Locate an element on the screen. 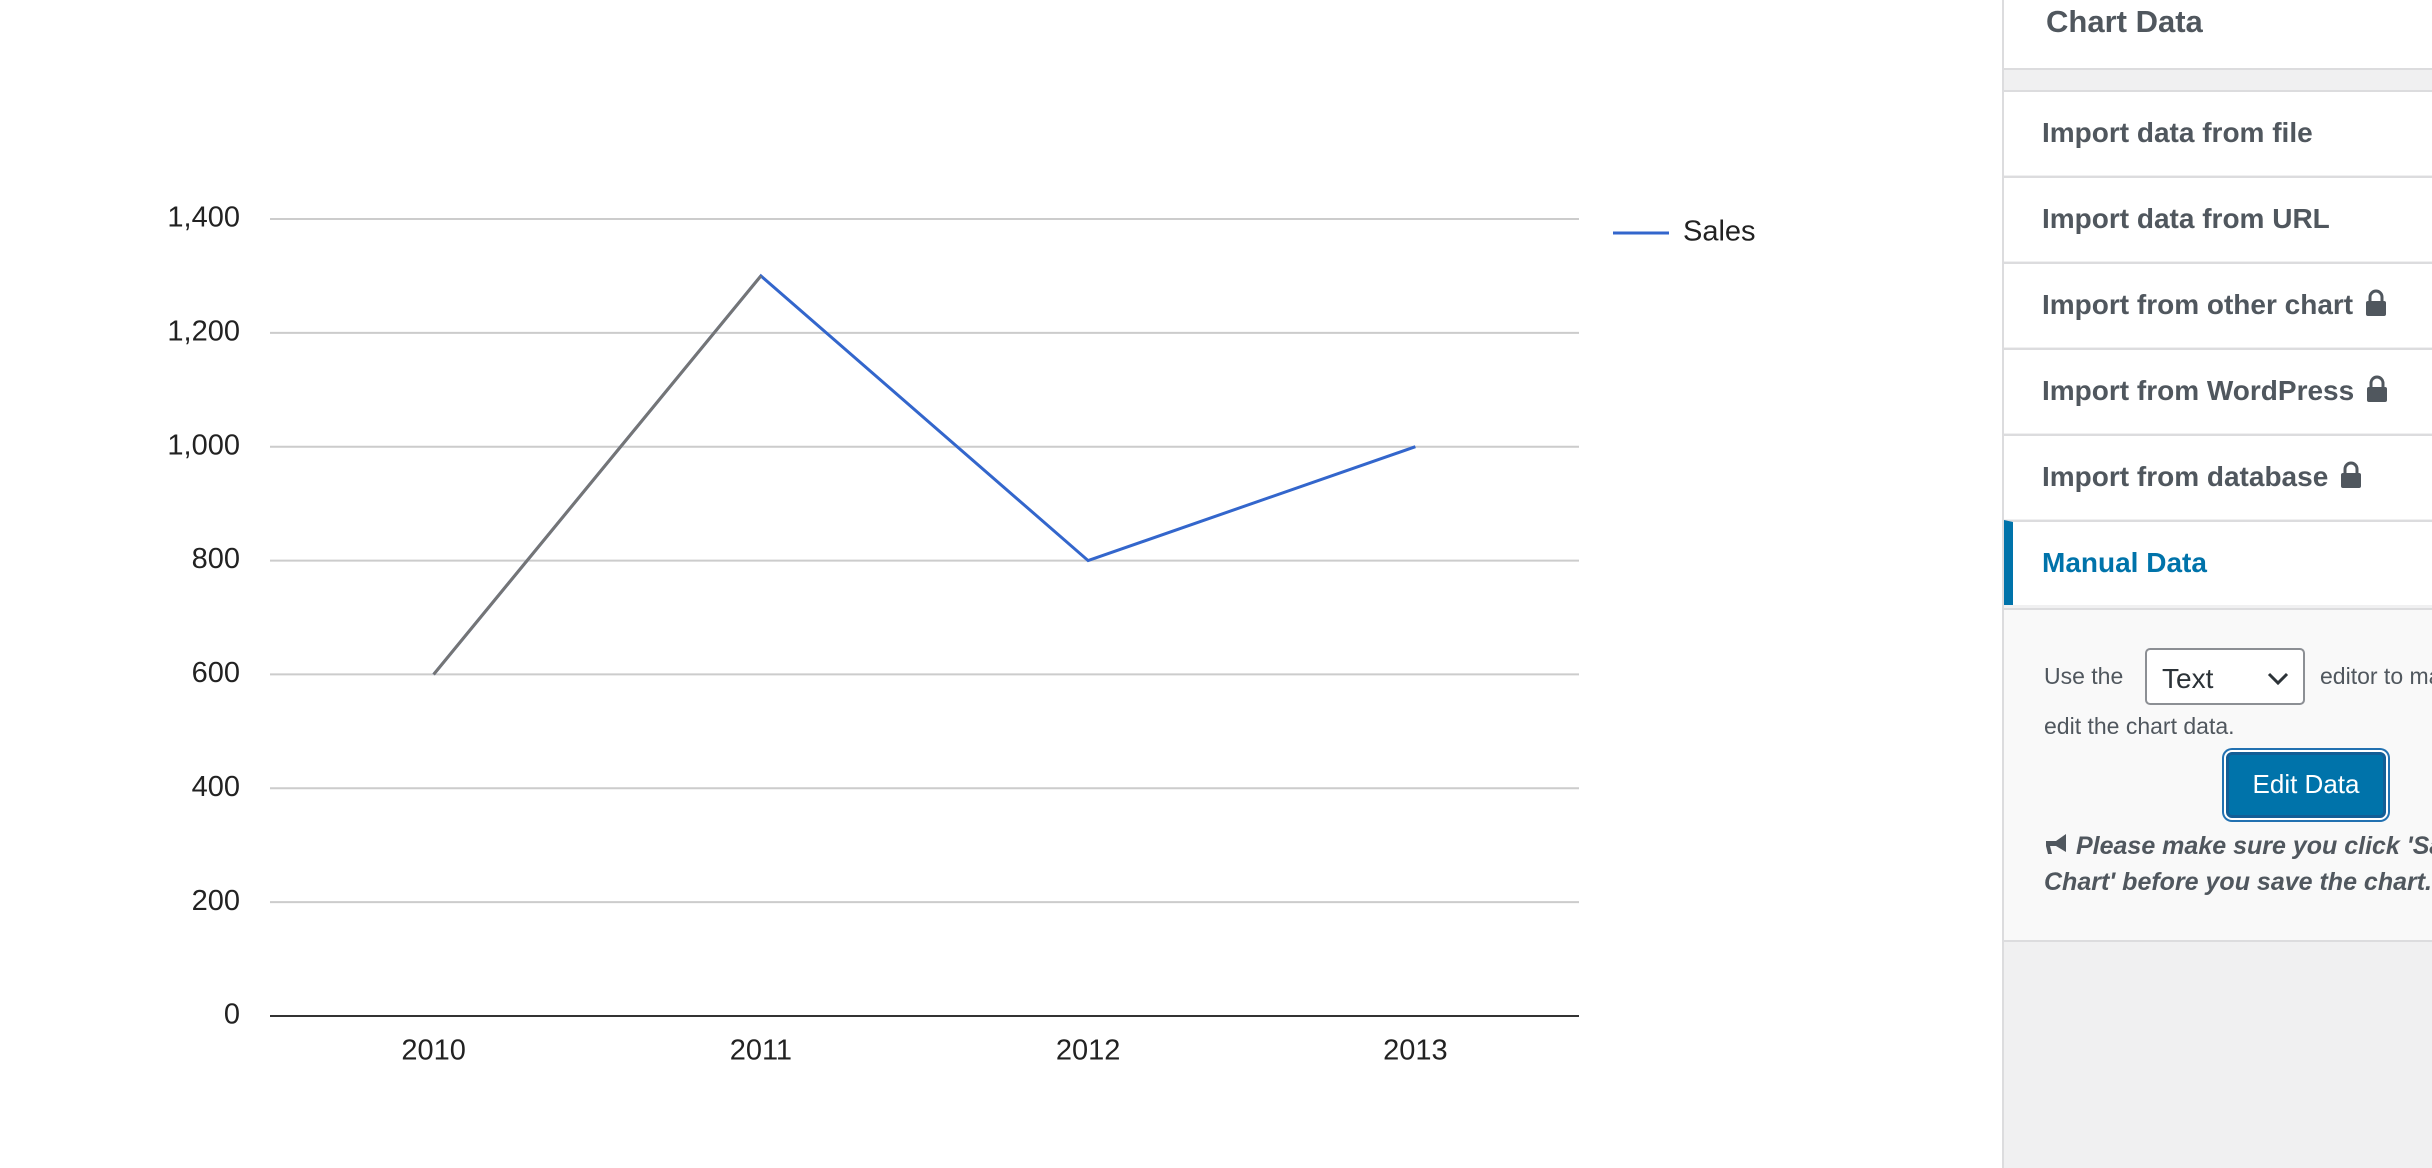  y-tick-label: 0 is located at coordinates (232, 1015).